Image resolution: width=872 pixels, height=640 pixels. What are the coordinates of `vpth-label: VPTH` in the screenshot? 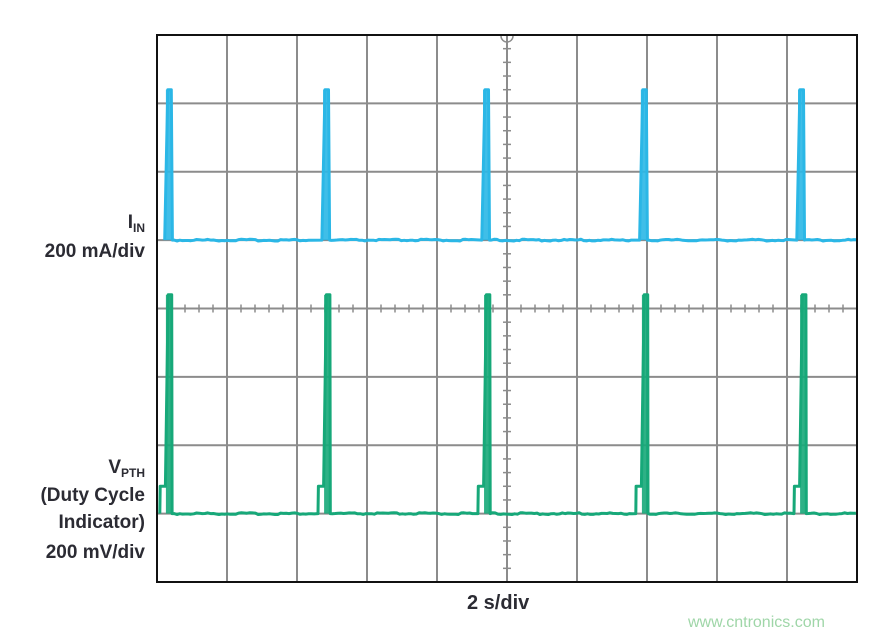 It's located at (126, 470).